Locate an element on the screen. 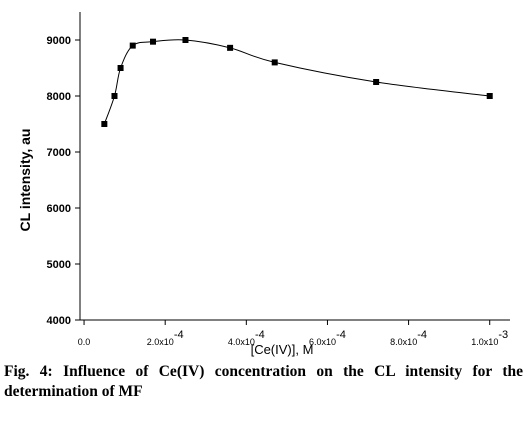 The image size is (527, 442). x-tick-label: 1.0x10⁻³ is located at coordinates (489, 338).